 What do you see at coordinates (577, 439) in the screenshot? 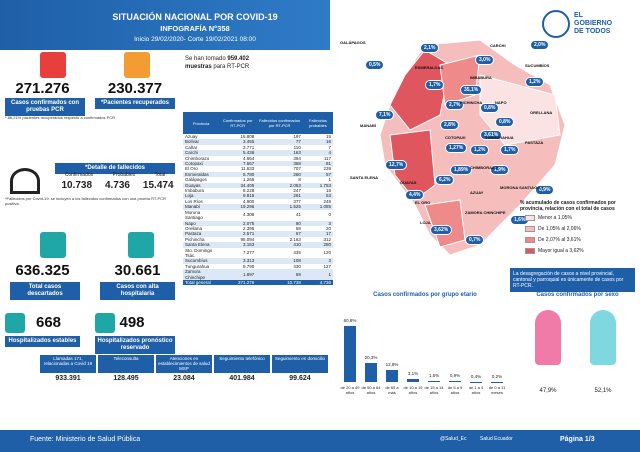
I see `page-number: Página 1/3` at bounding box center [577, 439].